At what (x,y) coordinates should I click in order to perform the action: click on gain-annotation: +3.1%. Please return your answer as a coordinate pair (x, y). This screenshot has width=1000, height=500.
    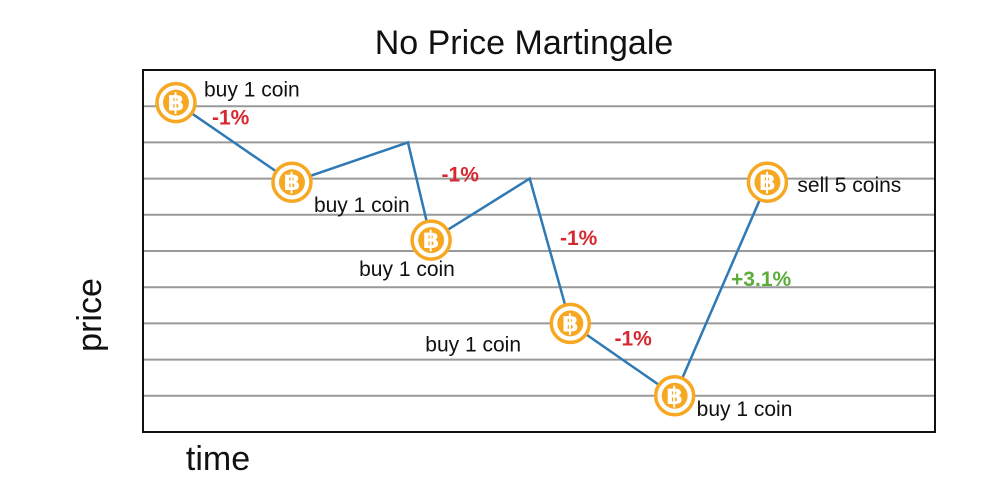
    Looking at the image, I should click on (761, 279).